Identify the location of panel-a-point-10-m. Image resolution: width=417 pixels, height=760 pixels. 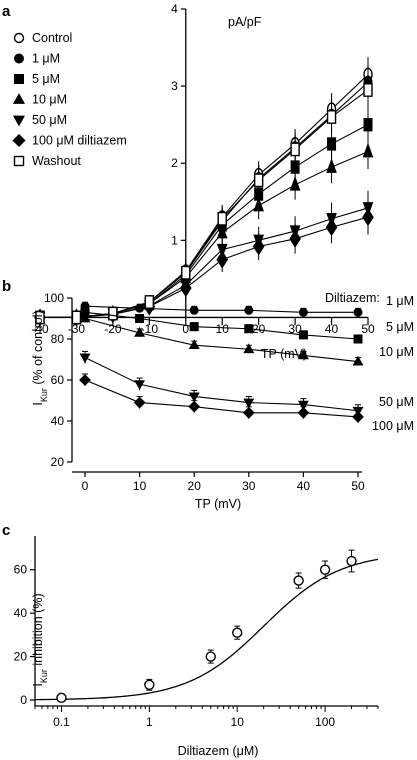
(295, 183).